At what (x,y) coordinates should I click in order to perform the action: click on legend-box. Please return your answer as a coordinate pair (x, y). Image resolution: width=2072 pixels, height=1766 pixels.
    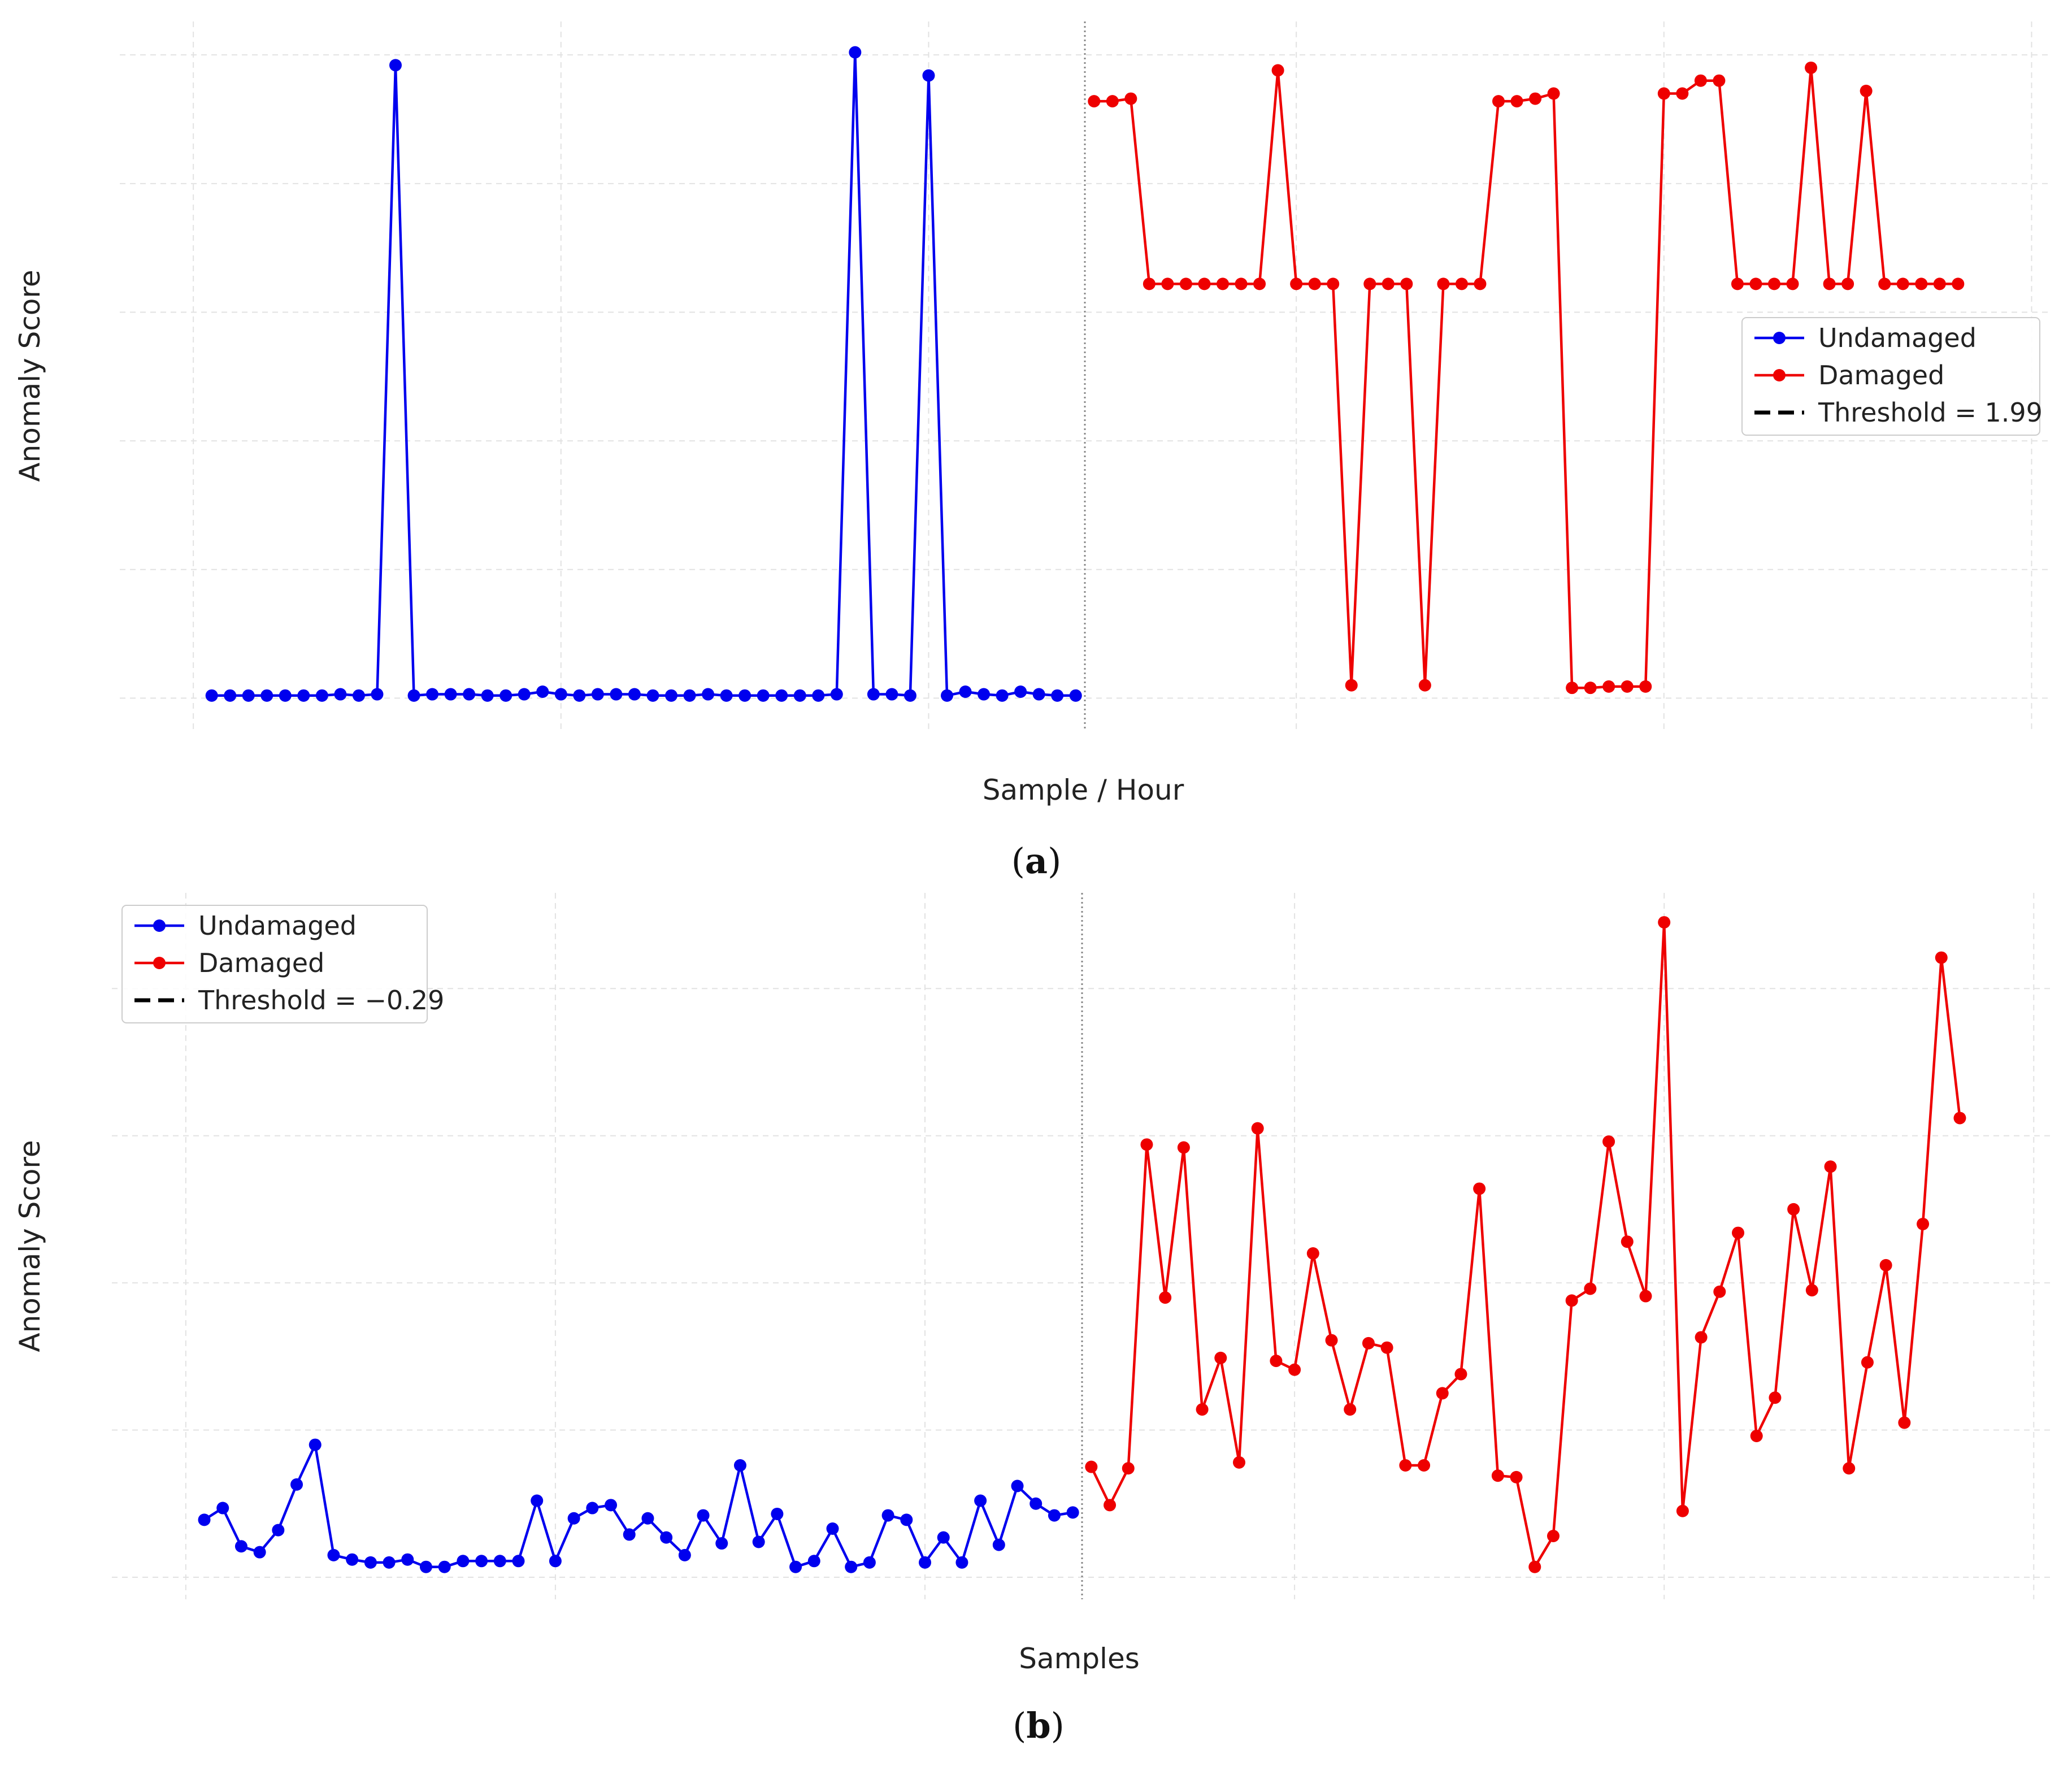
    Looking at the image, I should click on (275, 964).